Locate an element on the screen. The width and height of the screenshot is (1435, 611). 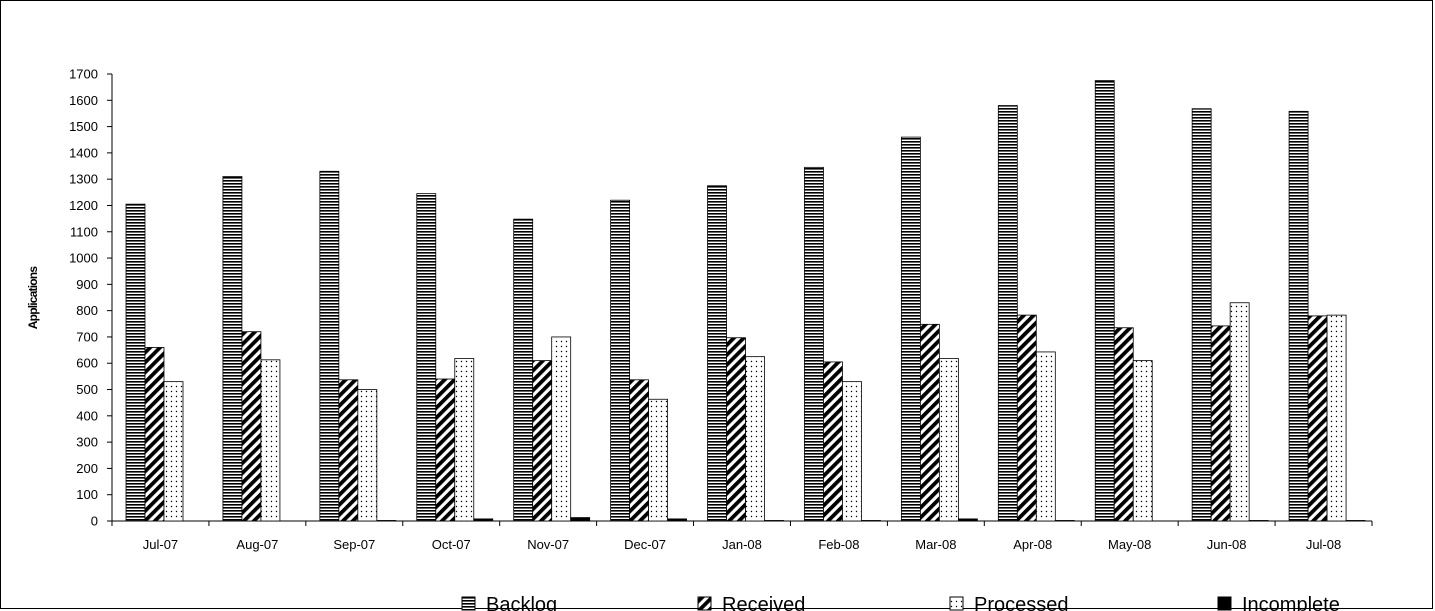
y-tick-label: 800 is located at coordinates (87, 310).